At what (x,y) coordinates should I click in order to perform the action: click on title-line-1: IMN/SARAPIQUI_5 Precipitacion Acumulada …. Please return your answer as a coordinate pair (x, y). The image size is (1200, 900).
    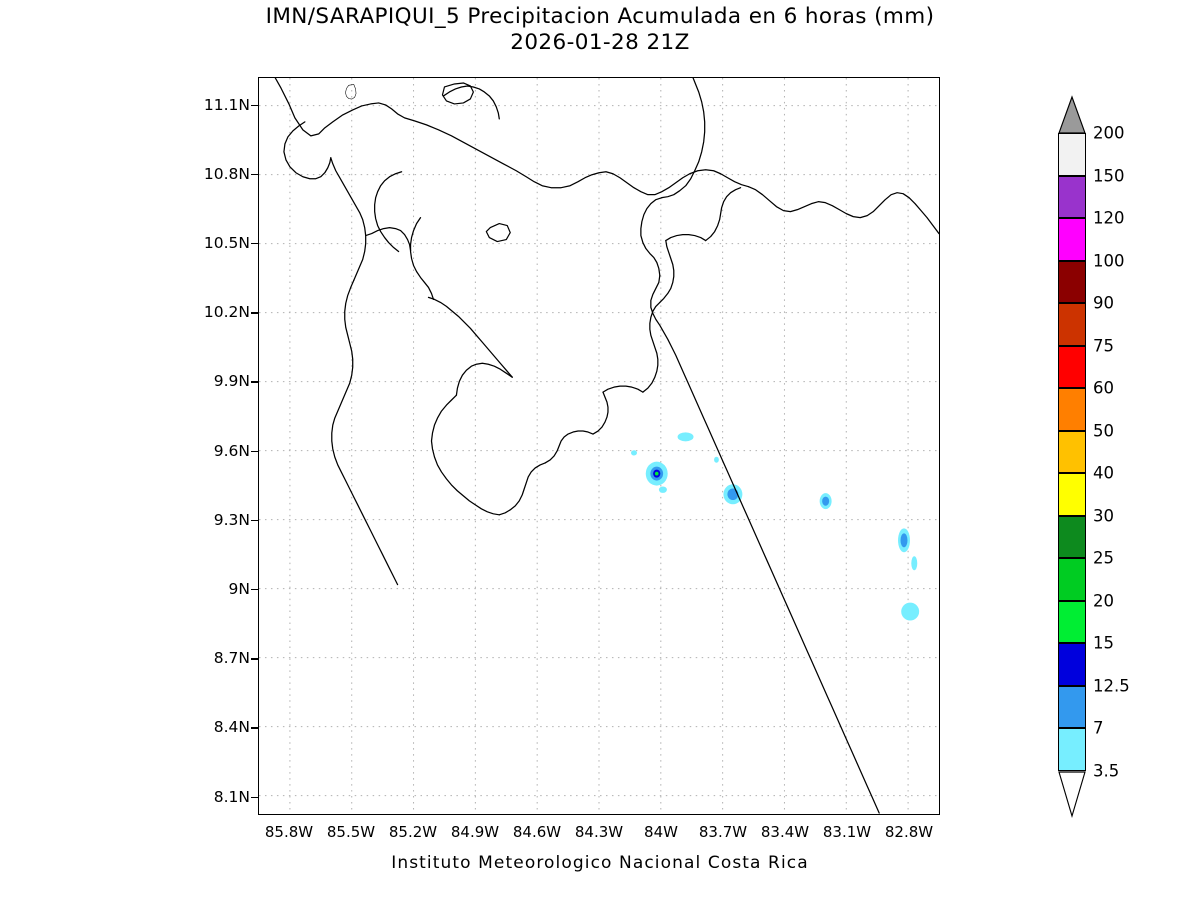
    Looking at the image, I should click on (600, 16).